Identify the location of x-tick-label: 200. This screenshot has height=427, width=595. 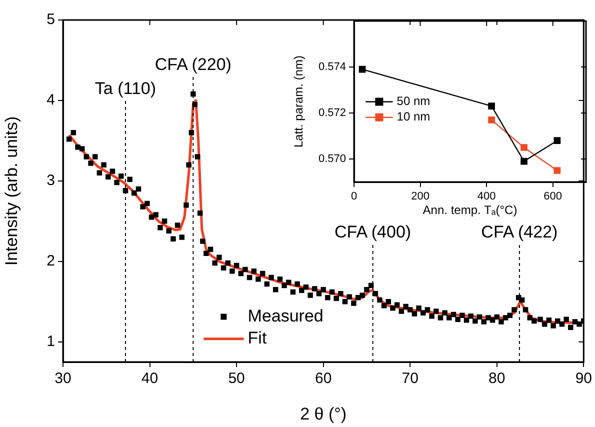
(420, 196).